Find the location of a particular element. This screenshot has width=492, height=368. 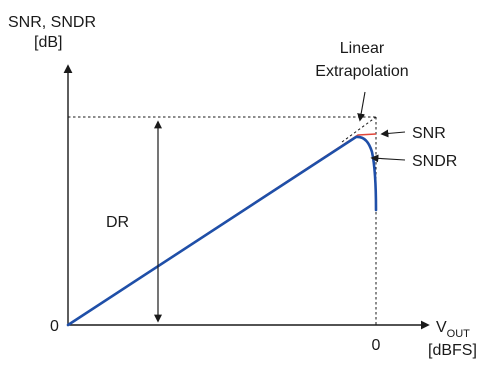

y-axis-label-line1: SNR, SNDR is located at coordinates (52, 22).